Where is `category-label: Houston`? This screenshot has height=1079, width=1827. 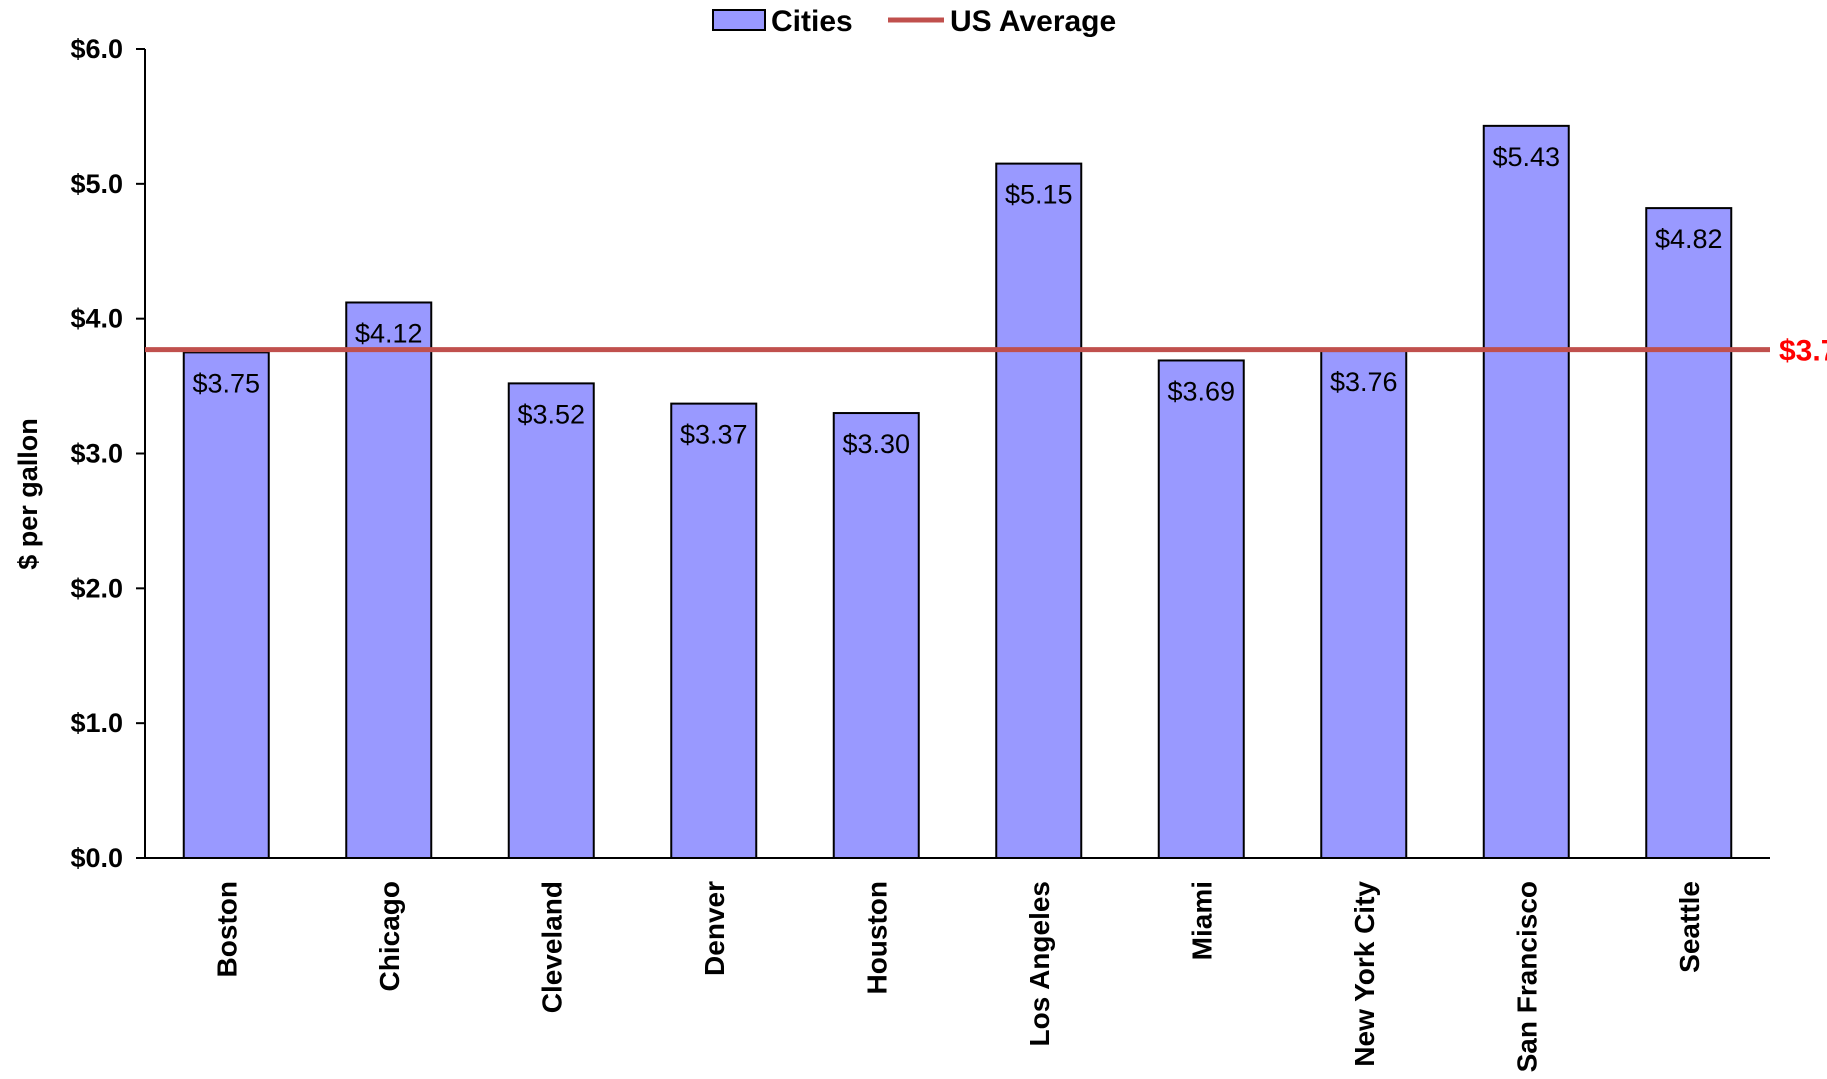 category-label: Houston is located at coordinates (876, 938).